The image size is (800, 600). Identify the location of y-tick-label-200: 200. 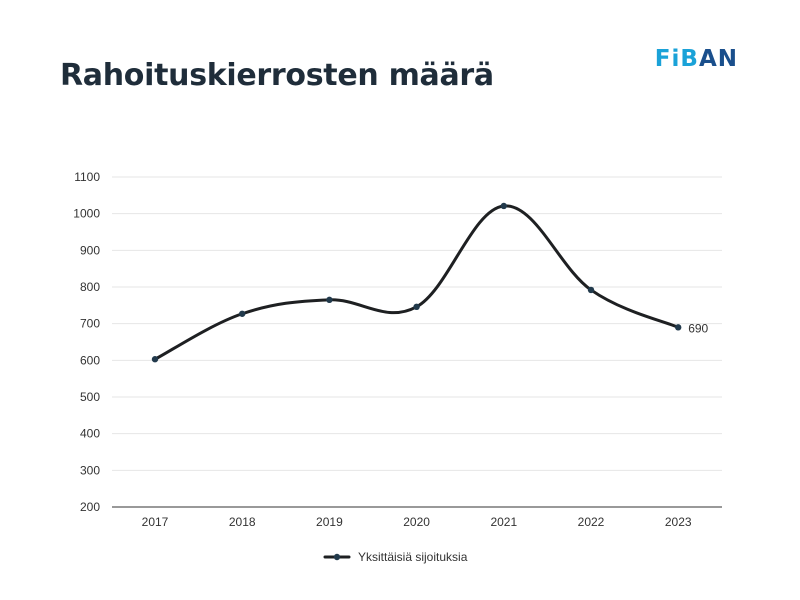
(90, 507).